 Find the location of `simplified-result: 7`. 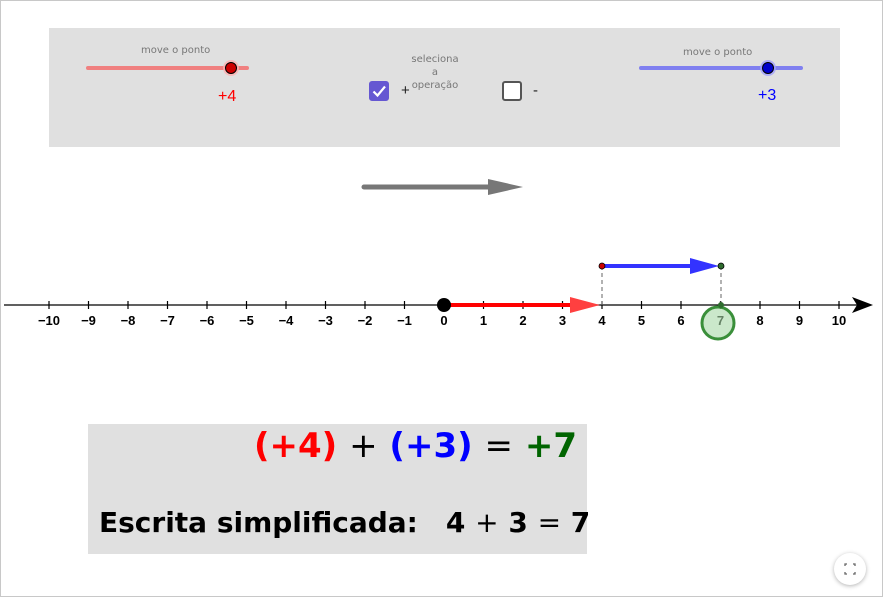

simplified-result: 7 is located at coordinates (580, 522).